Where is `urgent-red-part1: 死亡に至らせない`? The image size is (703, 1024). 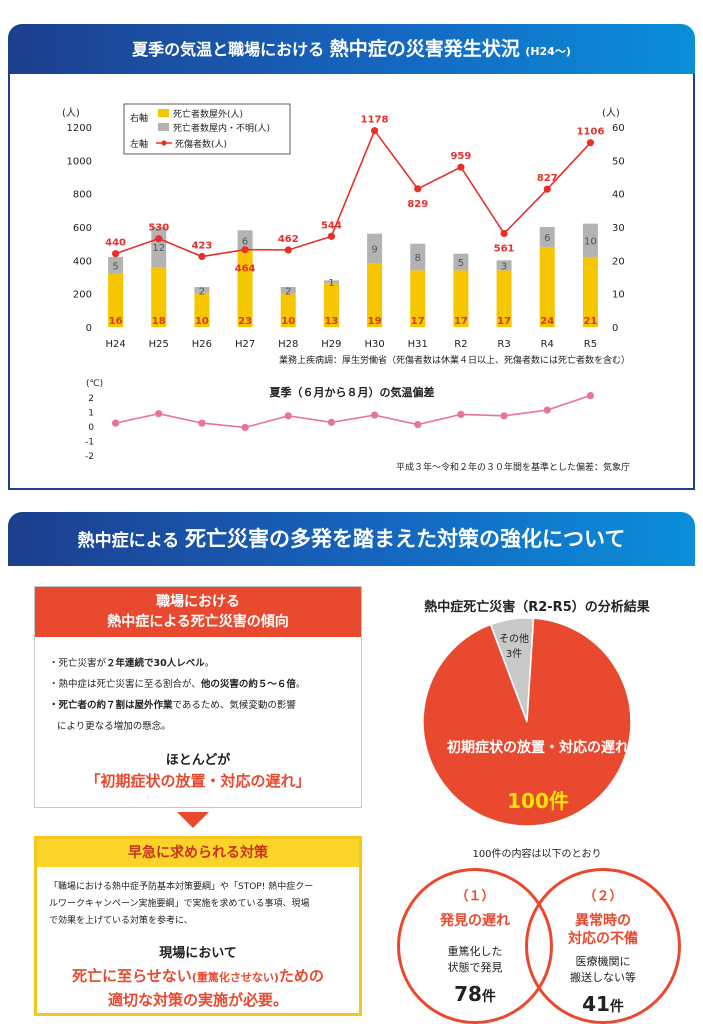 urgent-red-part1: 死亡に至らせない is located at coordinates (132, 976).